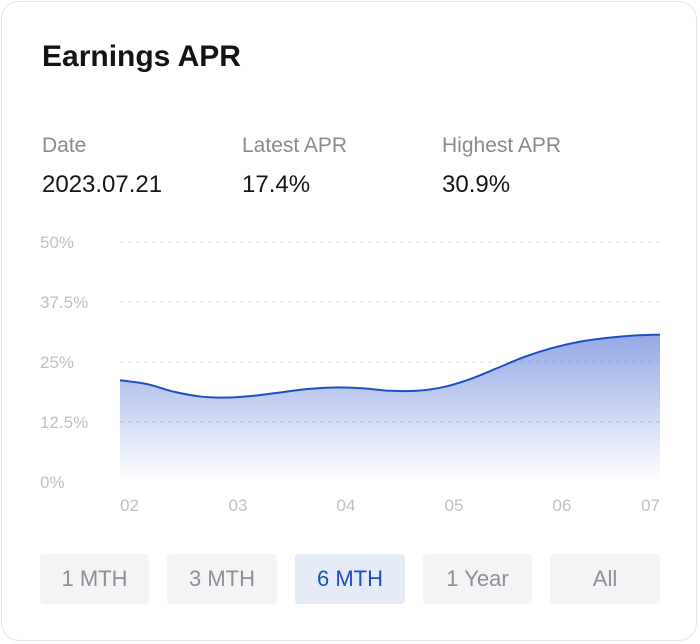 The height and width of the screenshot is (644, 700). Describe the element at coordinates (605, 579) in the screenshot. I see `range-all-button: All` at that location.